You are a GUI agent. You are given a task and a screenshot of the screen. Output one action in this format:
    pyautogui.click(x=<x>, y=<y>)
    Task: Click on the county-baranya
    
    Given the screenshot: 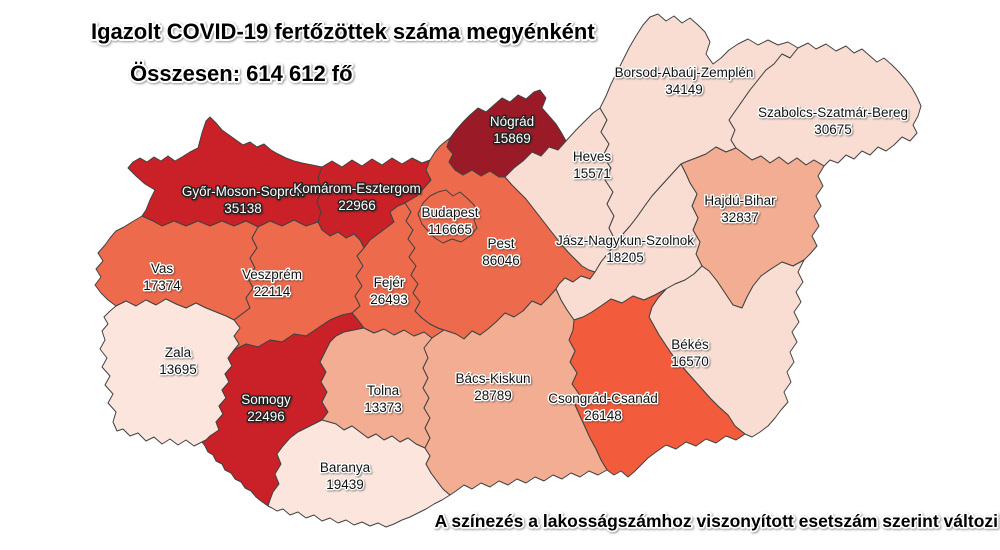 What is the action you would take?
    pyautogui.click(x=359, y=473)
    